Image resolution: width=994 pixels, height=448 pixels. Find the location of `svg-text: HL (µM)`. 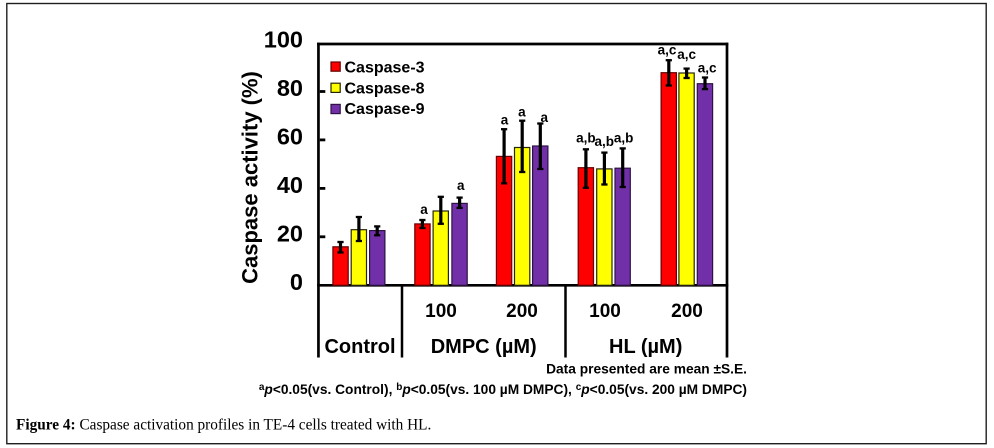

svg-text: HL (µM) is located at coordinates (645, 347).